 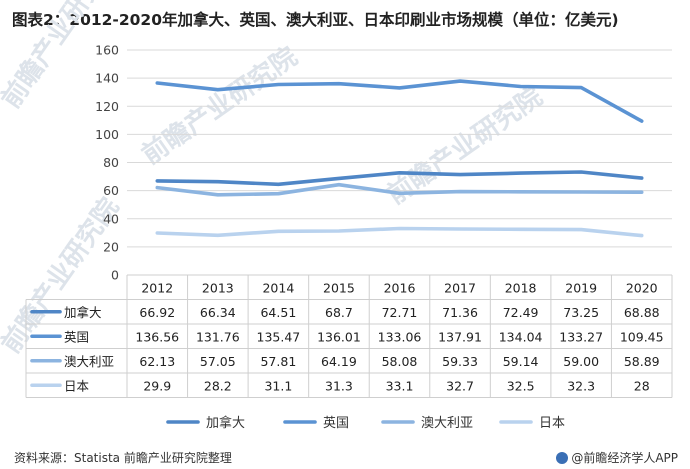 What do you see at coordinates (642, 336) in the screenshot?
I see `data-cell: 109.45` at bounding box center [642, 336].